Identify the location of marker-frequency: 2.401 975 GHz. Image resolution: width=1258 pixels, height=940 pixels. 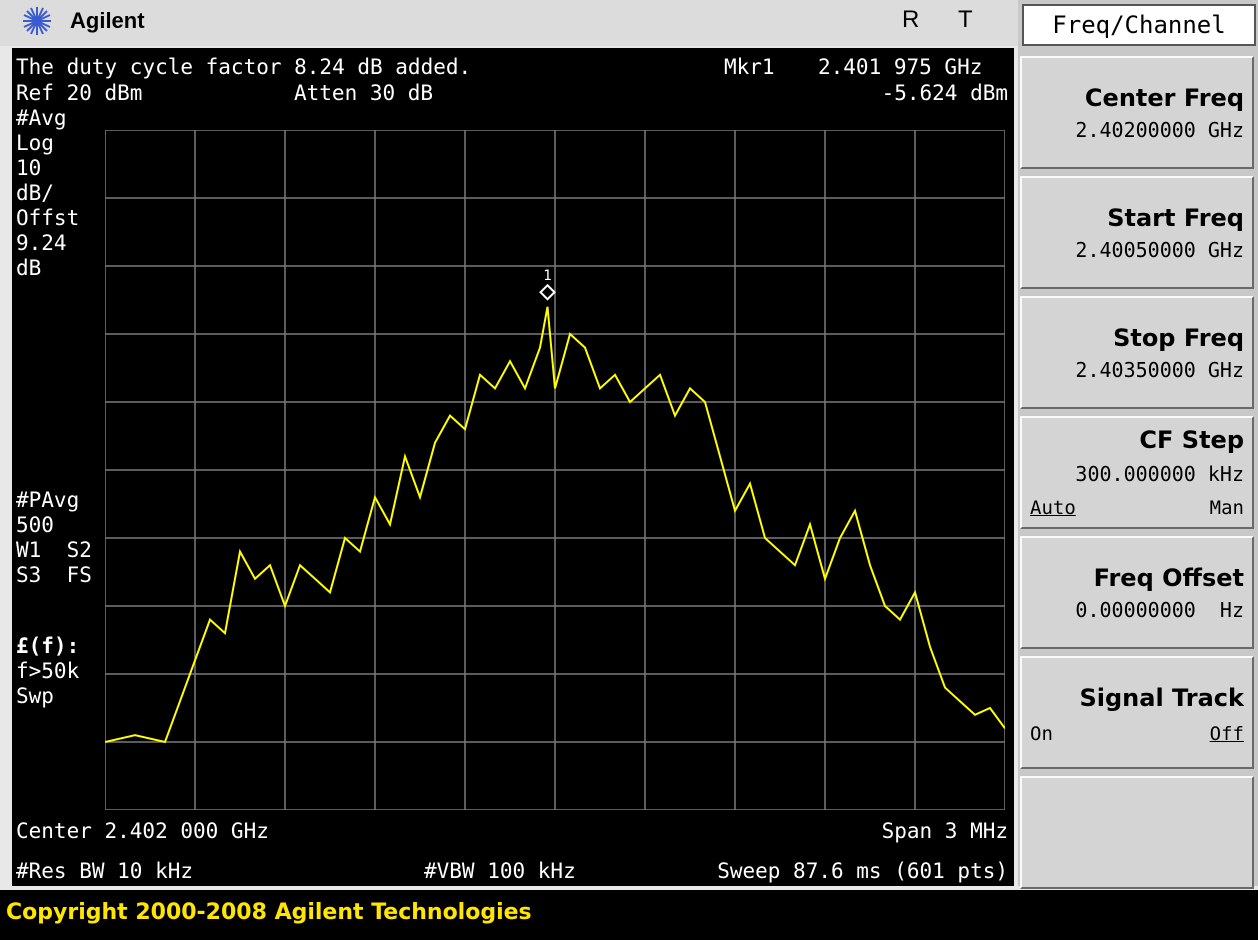
(900, 67).